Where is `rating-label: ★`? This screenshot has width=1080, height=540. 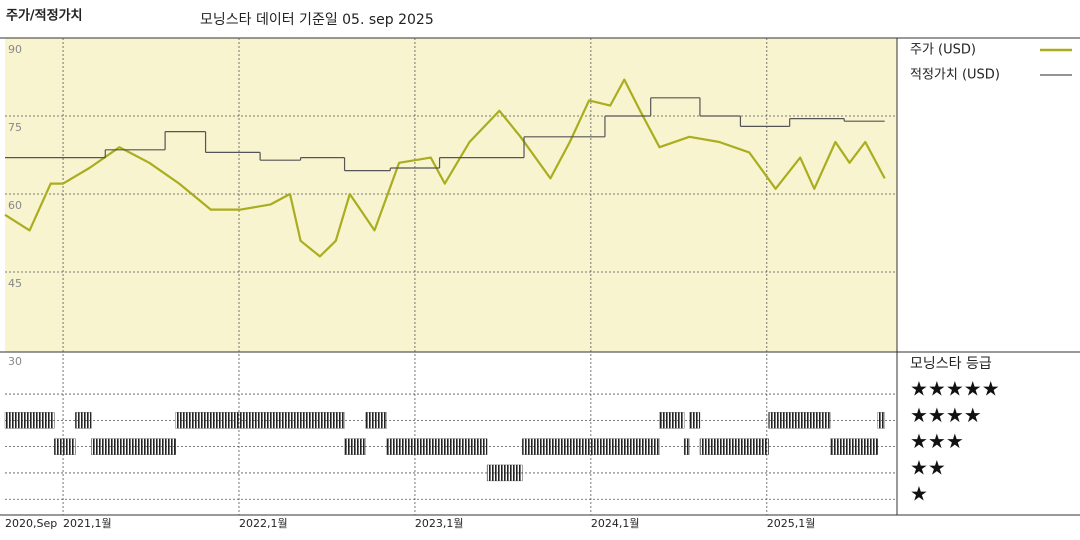
rating-label: ★ is located at coordinates (919, 494).